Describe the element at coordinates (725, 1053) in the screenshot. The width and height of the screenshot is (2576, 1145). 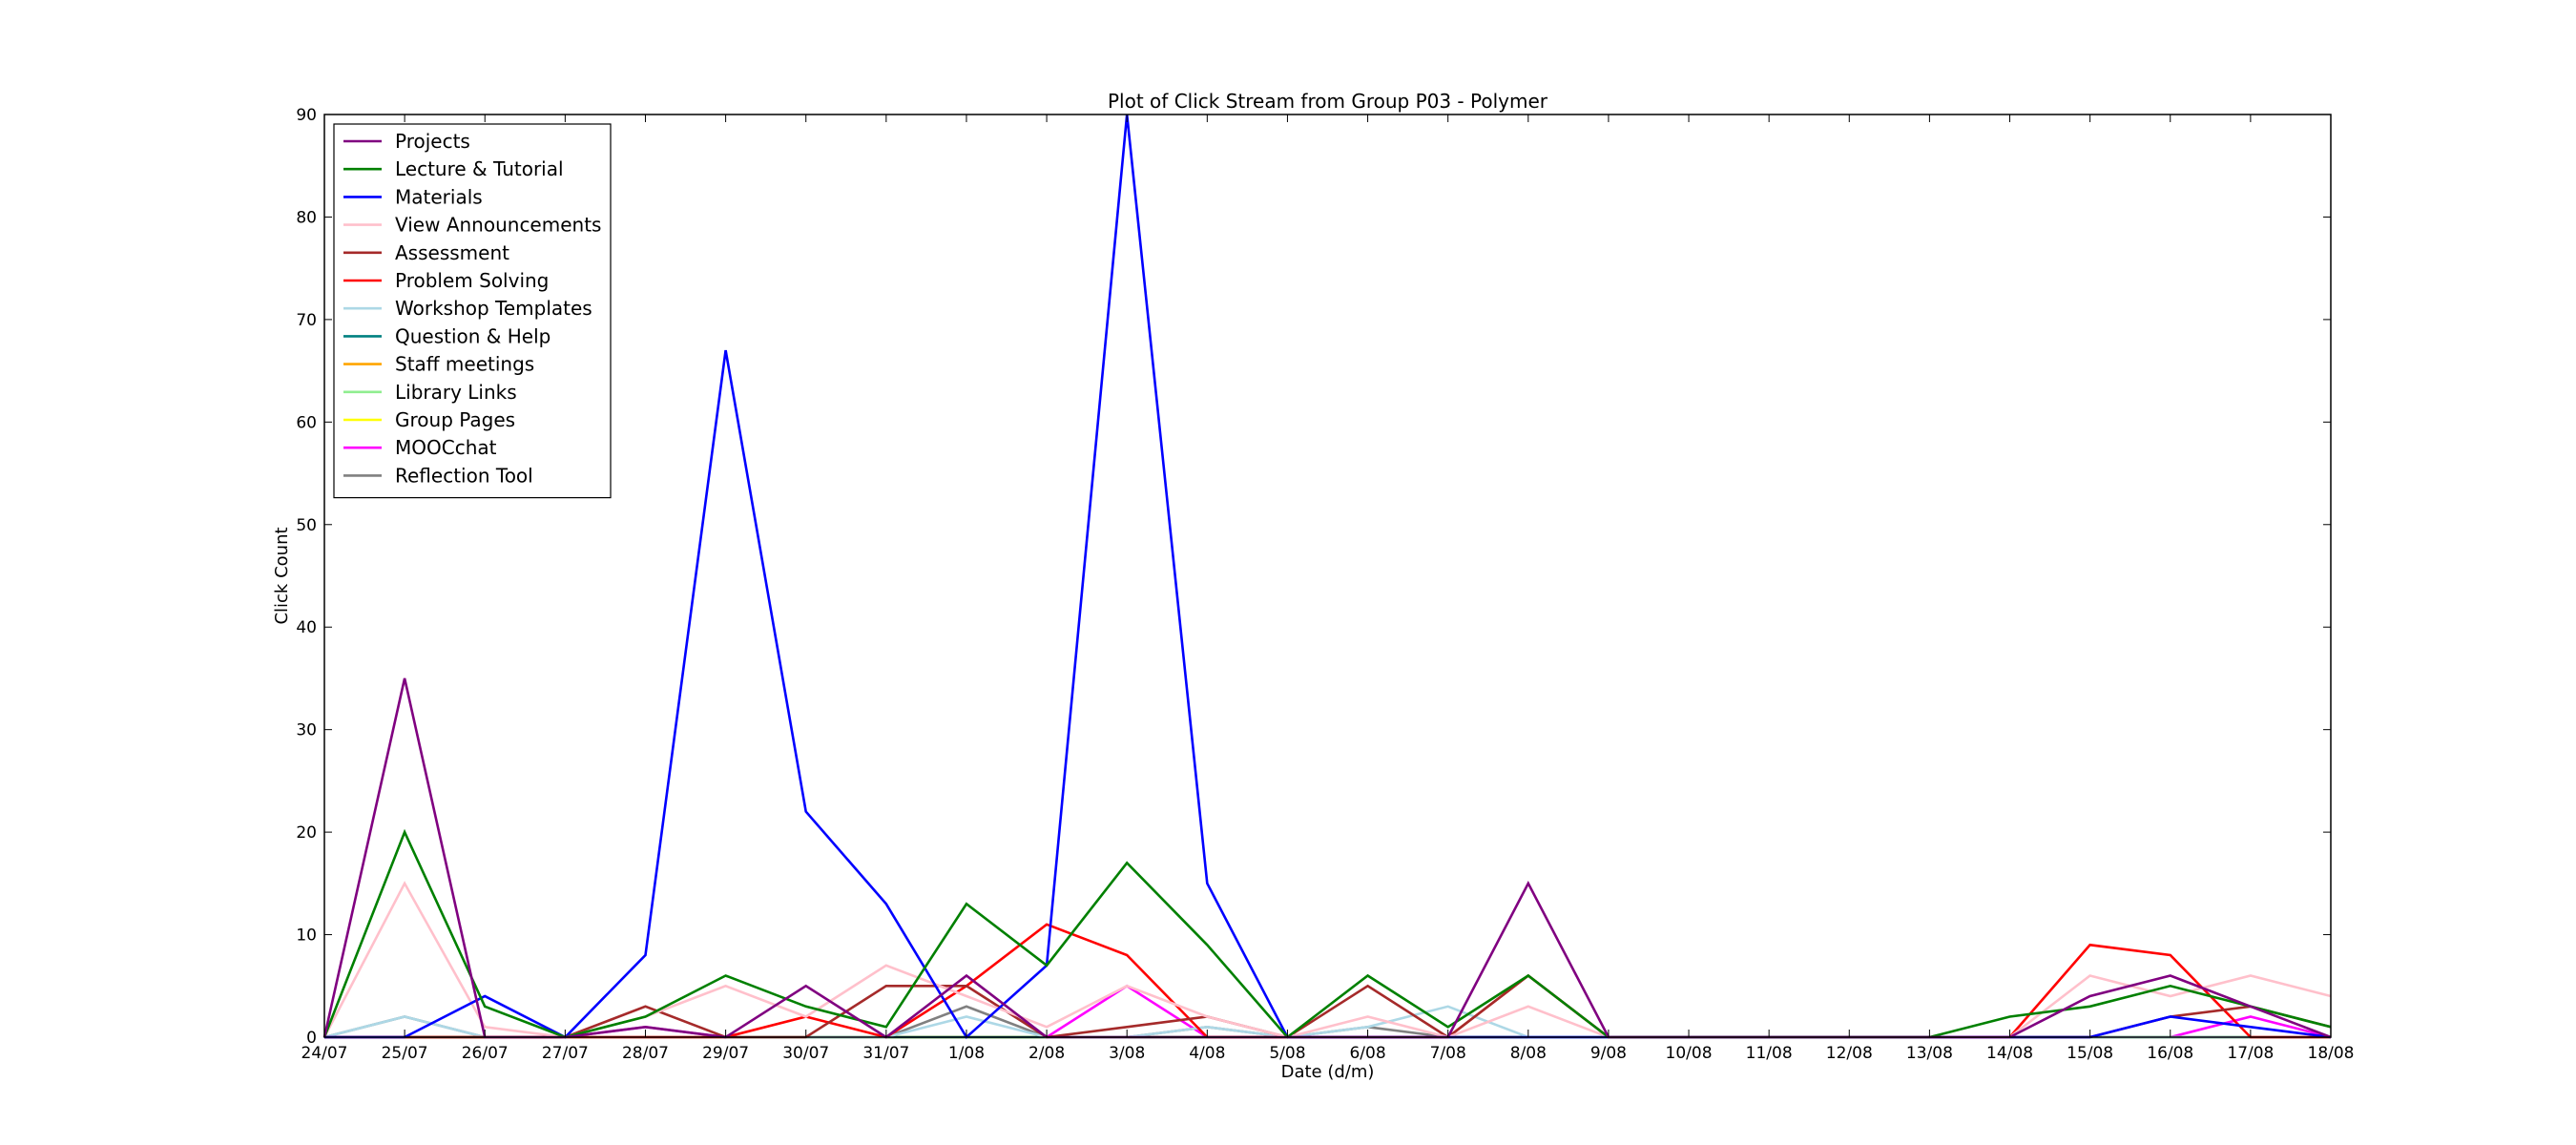
I see `x-tick-label: 29/07` at that location.